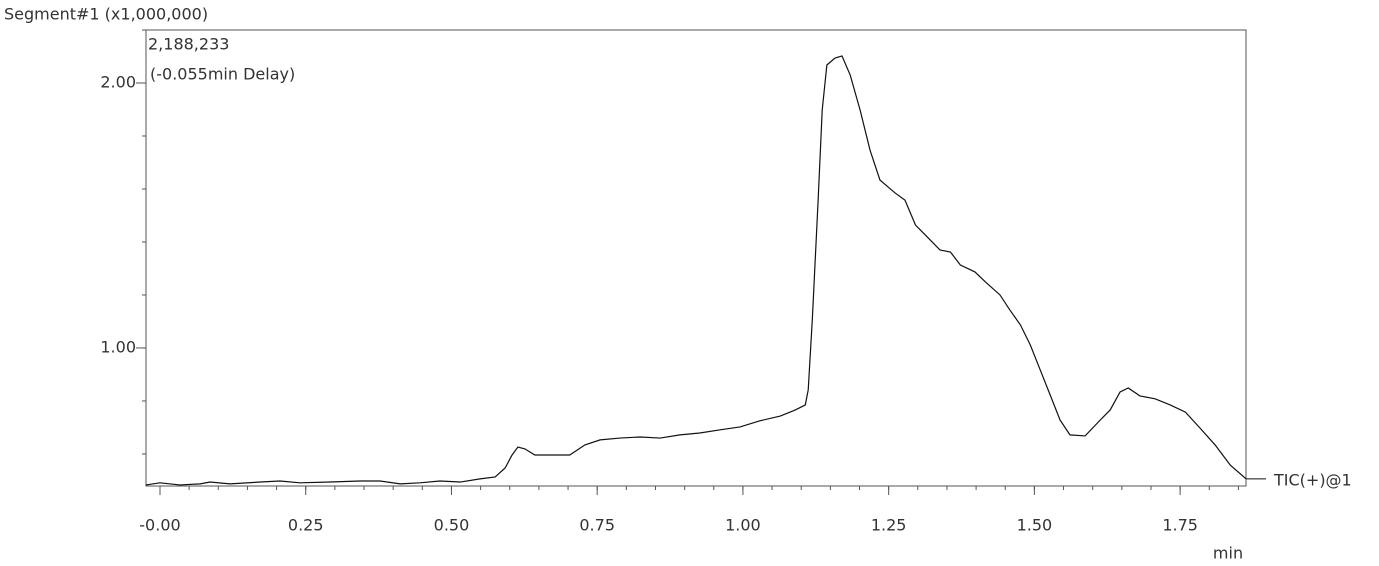 This screenshot has height=566, width=1379. Describe the element at coordinates (106, 14) in the screenshot. I see `chart-title: Segment#1 (x1,000,000)` at that location.